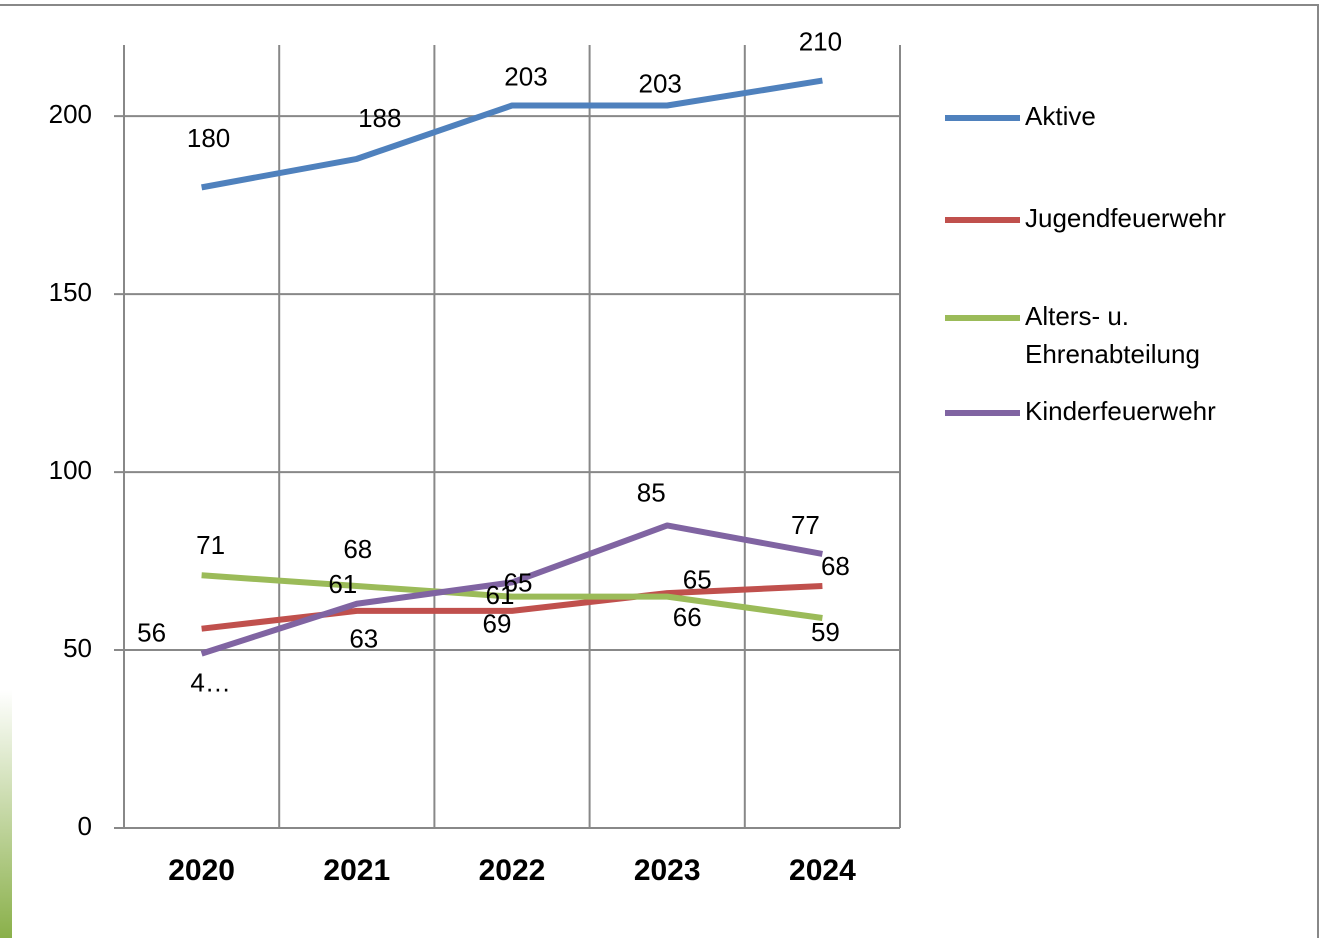 Image resolution: width=1324 pixels, height=938 pixels. I want to click on legend-label: Alters- u. Ehrenabteilung, so click(1112, 335).